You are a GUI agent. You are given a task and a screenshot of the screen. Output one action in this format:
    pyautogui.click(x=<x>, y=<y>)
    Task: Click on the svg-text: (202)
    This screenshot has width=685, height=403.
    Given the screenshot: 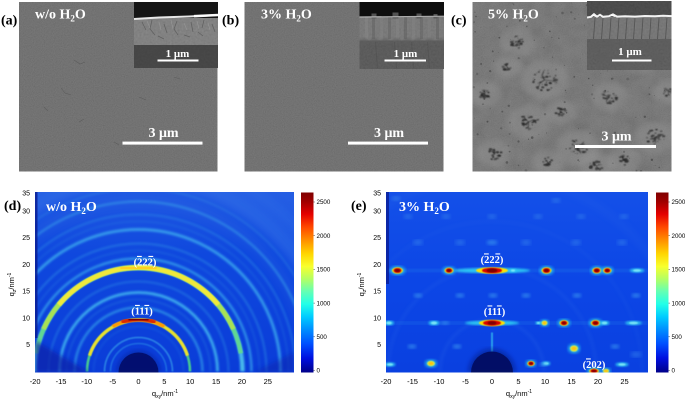 What is the action you would take?
    pyautogui.click(x=594, y=365)
    